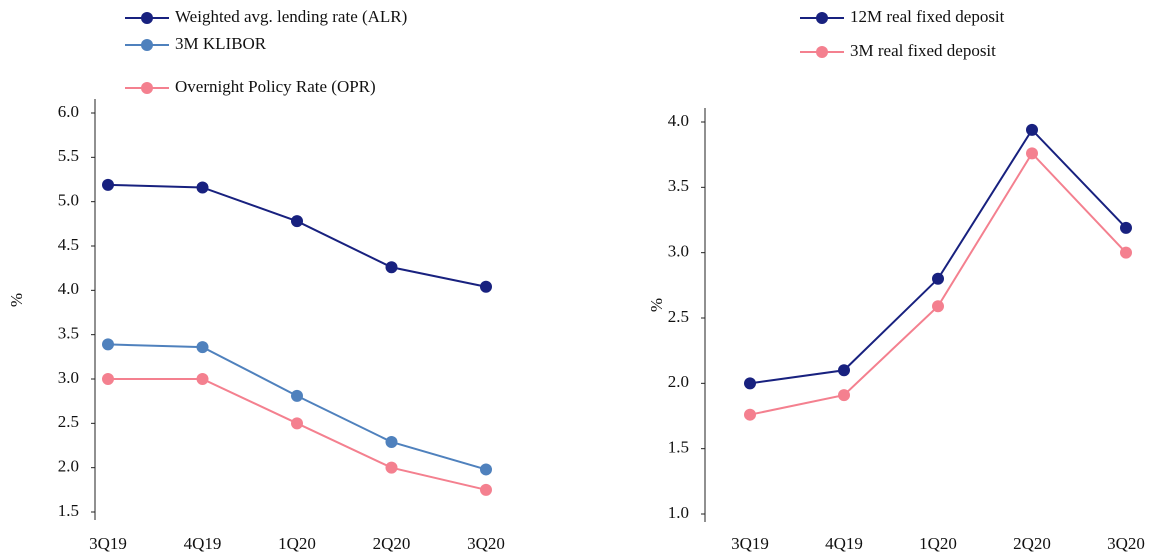  Describe the element at coordinates (68, 244) in the screenshot. I see `y-tick-label: 4.5` at that location.